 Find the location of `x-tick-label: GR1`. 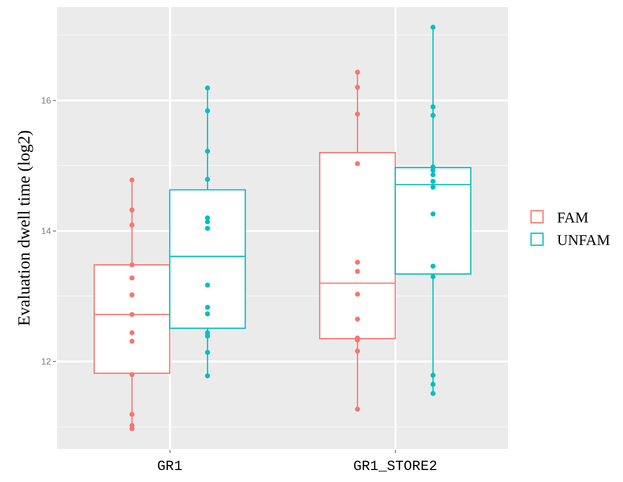

x-tick-label: GR1 is located at coordinates (169, 466).